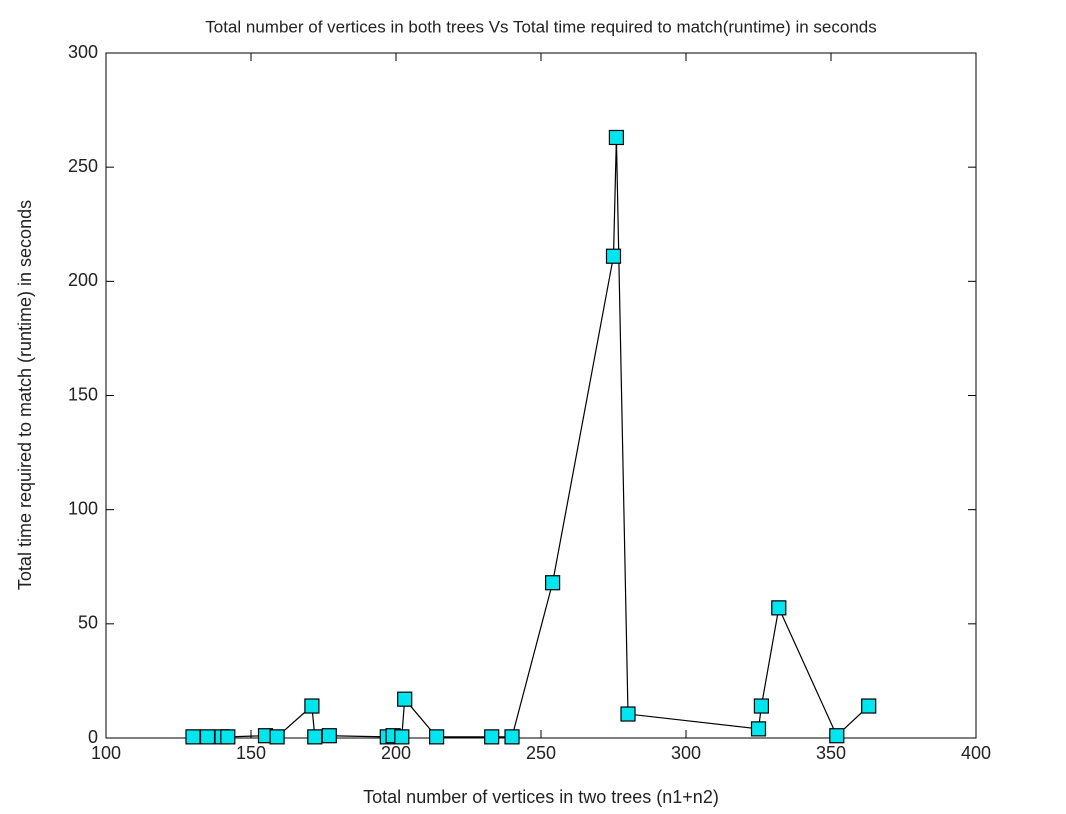 The height and width of the screenshot is (814, 1066). Describe the element at coordinates (251, 753) in the screenshot. I see `x-tick-label: 150` at that location.